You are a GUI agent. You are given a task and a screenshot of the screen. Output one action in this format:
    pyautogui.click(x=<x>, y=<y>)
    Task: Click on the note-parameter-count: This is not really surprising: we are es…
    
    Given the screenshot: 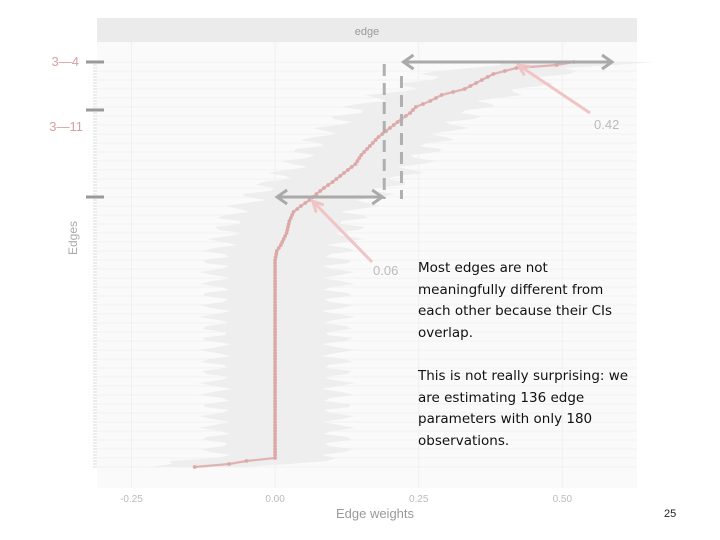 What is the action you would take?
    pyautogui.click(x=523, y=408)
    